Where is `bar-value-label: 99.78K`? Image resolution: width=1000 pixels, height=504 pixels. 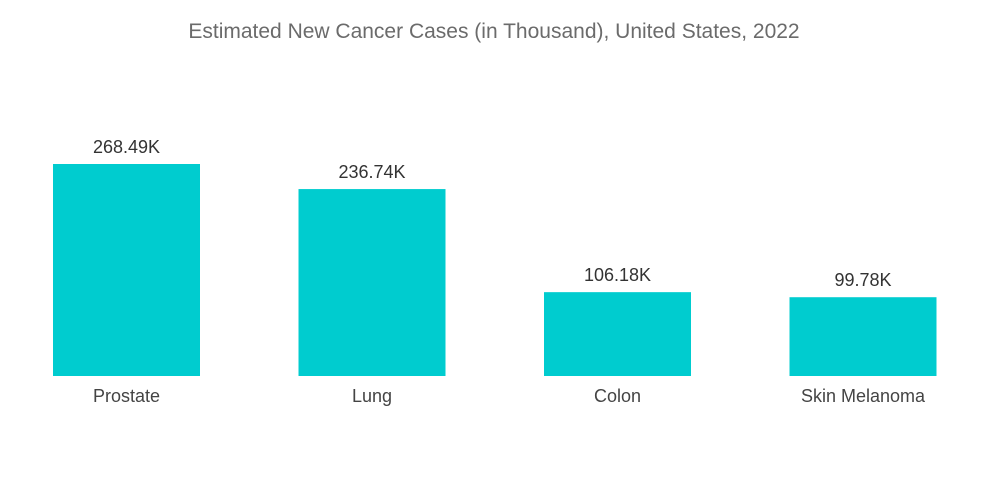
bar-value-label: 99.78K is located at coordinates (862, 280).